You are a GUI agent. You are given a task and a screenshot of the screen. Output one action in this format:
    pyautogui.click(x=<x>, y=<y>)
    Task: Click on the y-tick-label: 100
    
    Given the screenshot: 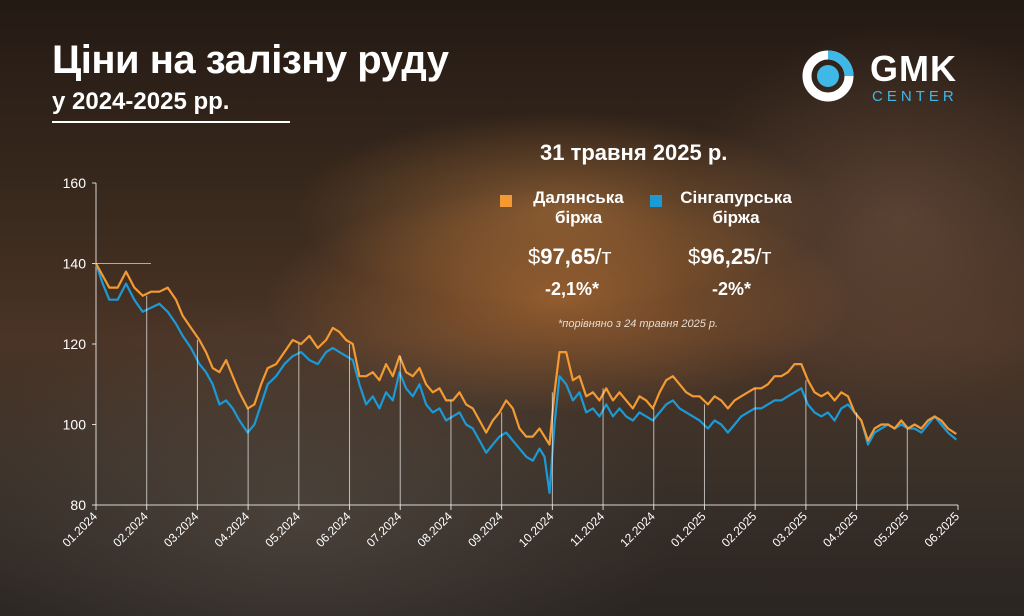 What is the action you would take?
    pyautogui.click(x=75, y=425)
    